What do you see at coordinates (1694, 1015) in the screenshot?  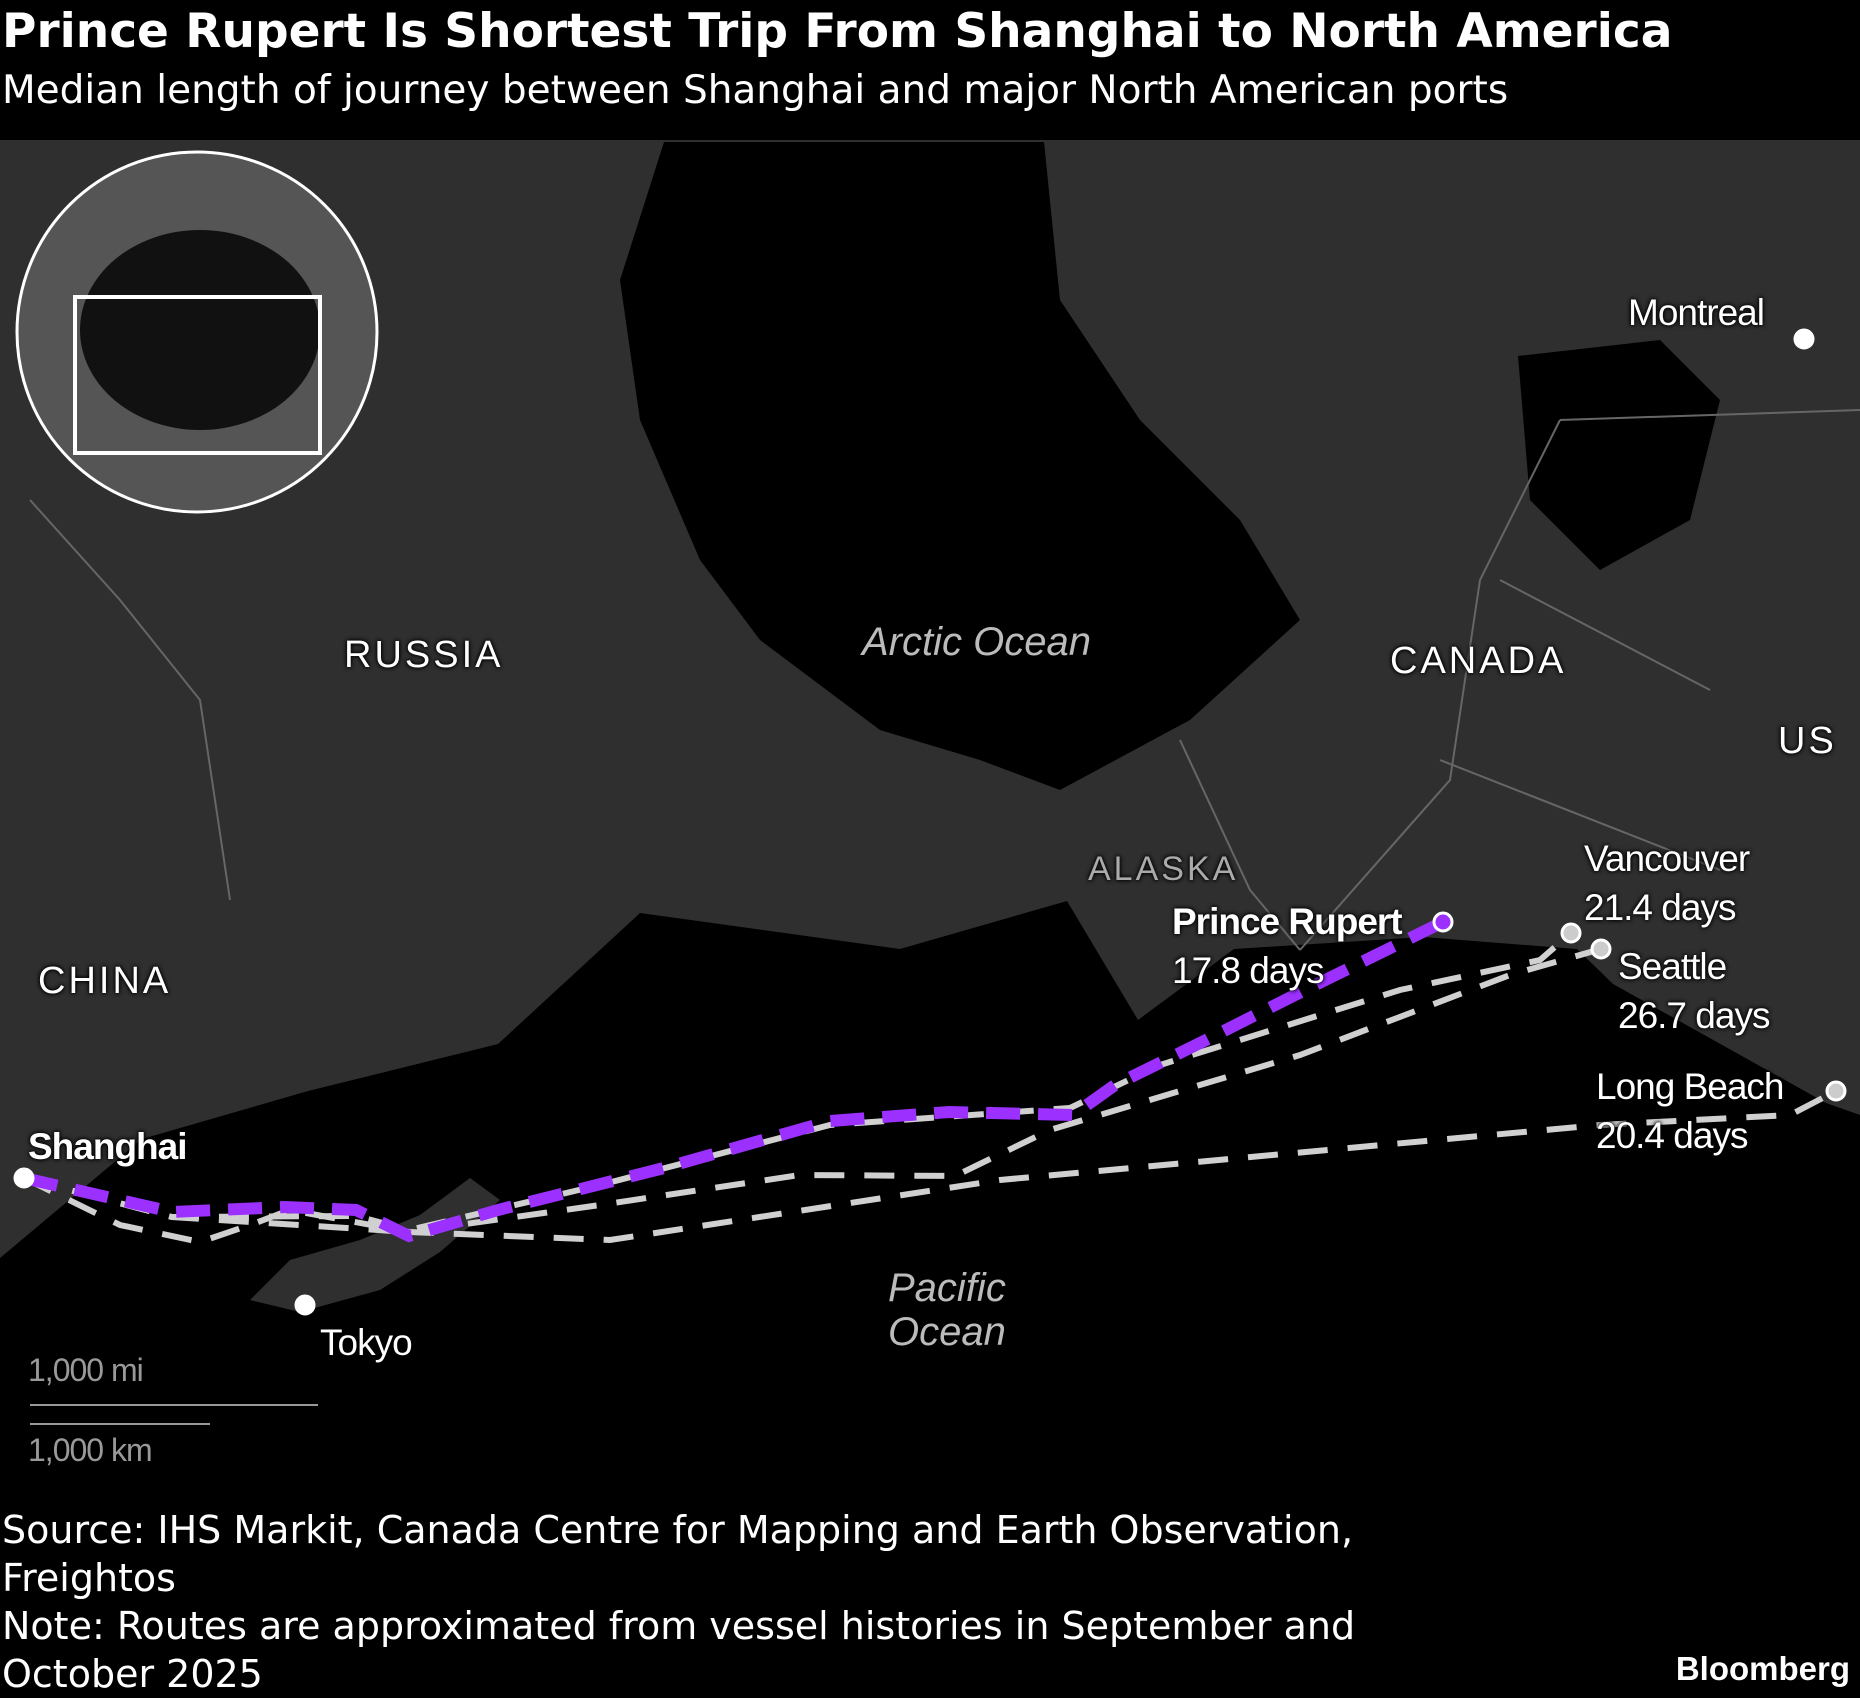 I see `port-days: 26.7 days` at bounding box center [1694, 1015].